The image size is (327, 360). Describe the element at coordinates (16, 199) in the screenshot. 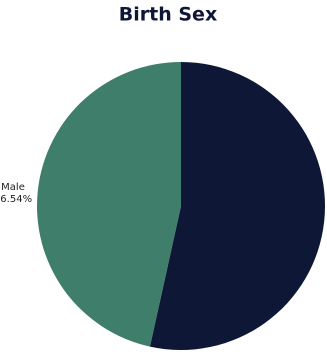

I see `slice-value-label: 46.54%` at that location.